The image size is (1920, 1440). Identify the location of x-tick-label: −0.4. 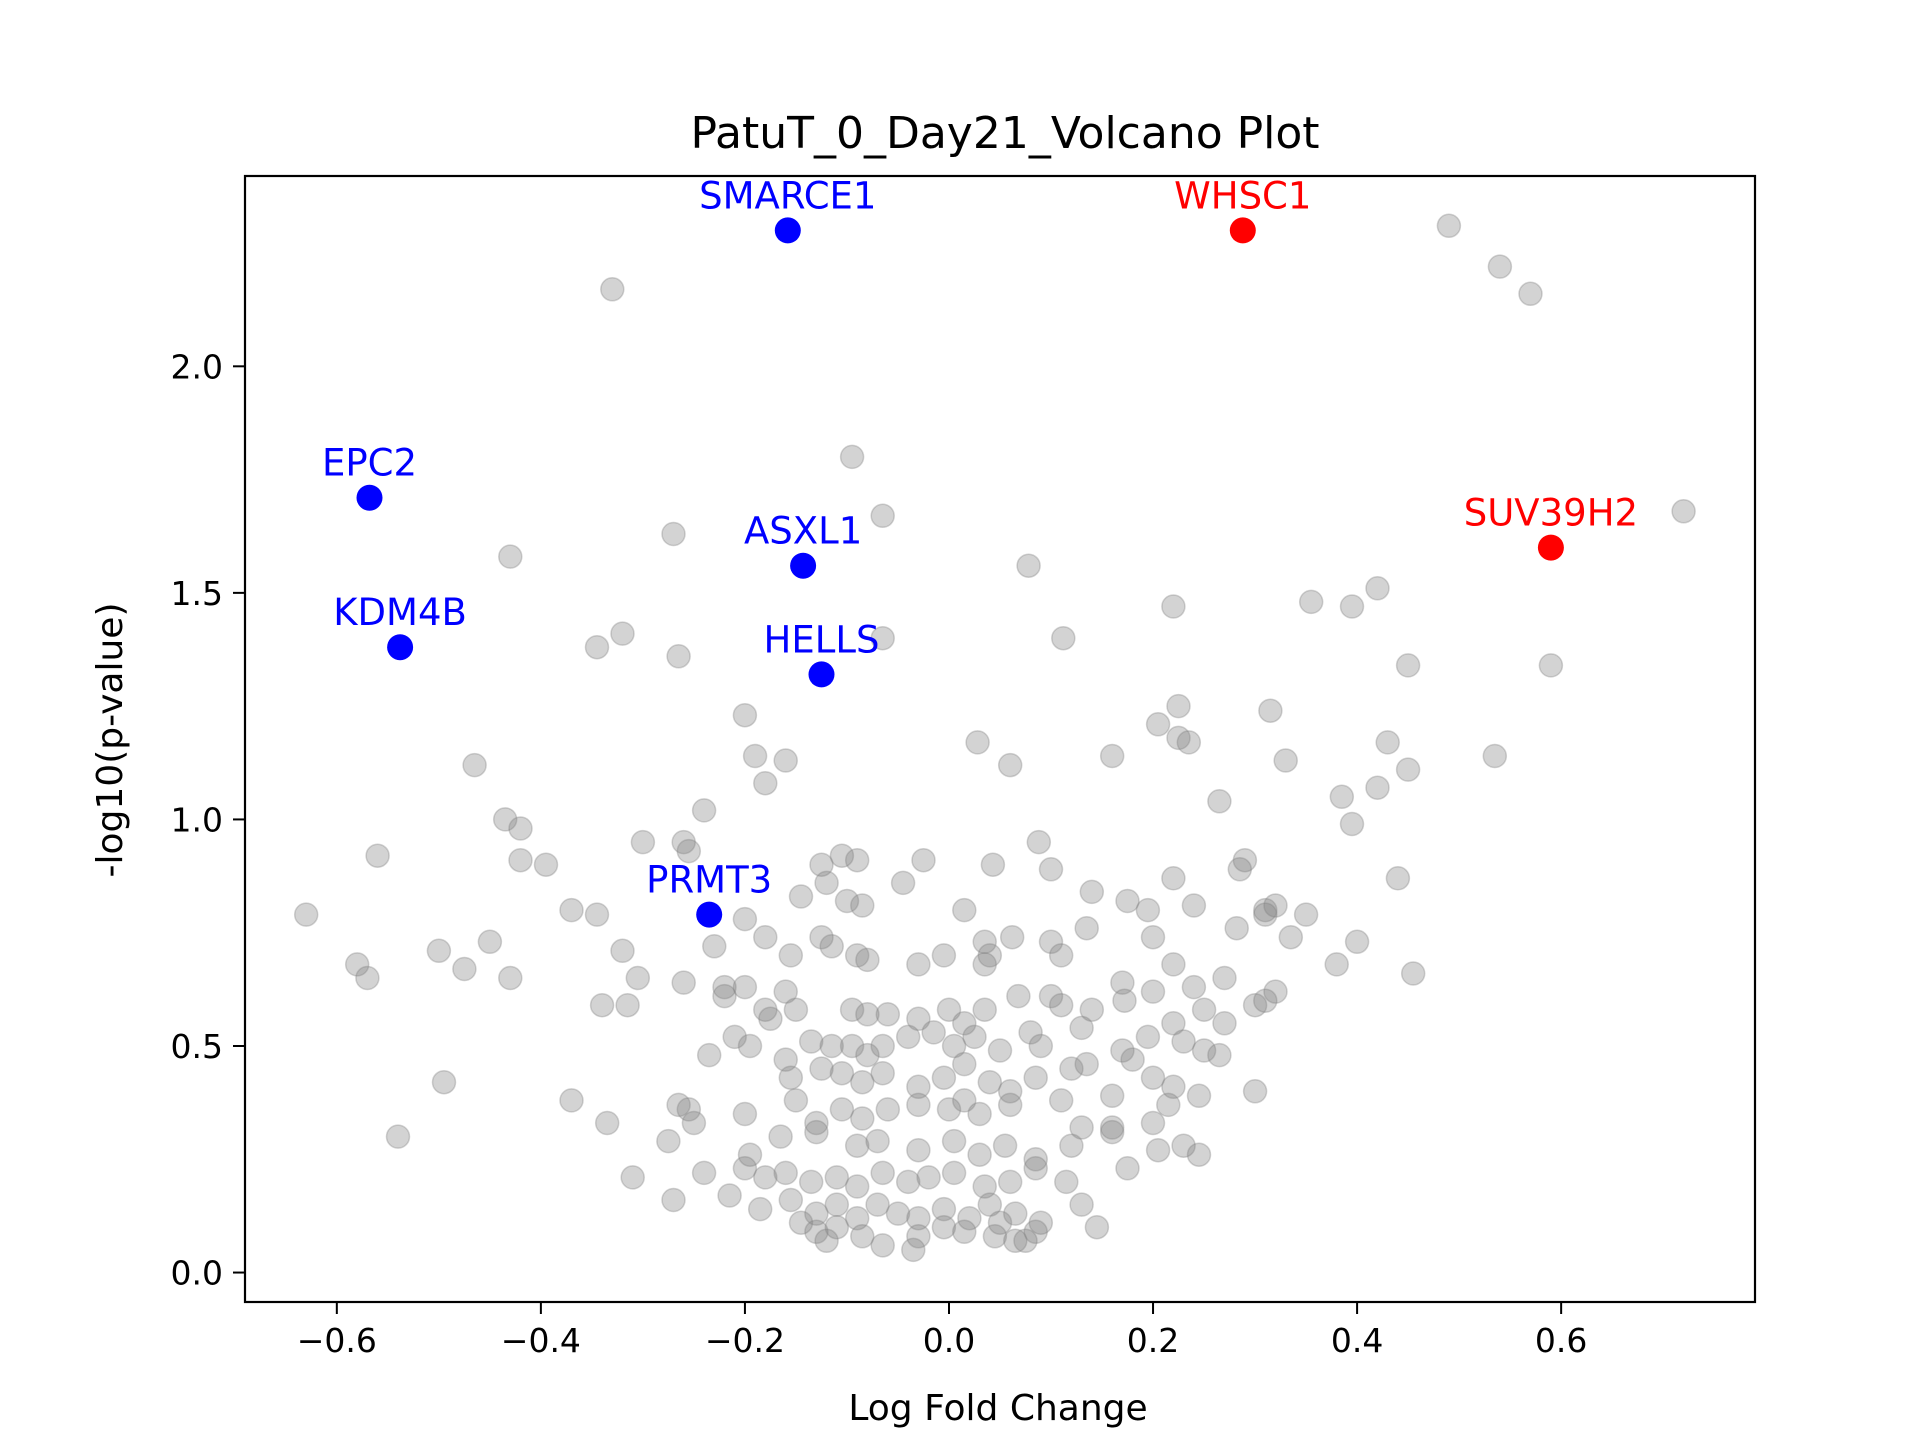
(541, 1340).